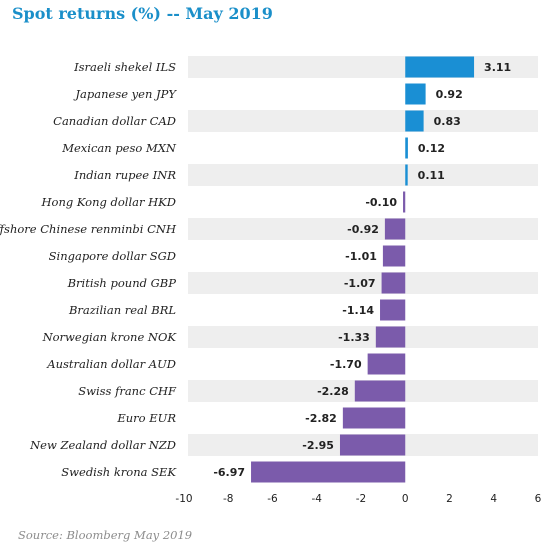 This screenshot has width=550, height=547. I want to click on category-label: Hong Kong dollar HKD, so click(109, 202).